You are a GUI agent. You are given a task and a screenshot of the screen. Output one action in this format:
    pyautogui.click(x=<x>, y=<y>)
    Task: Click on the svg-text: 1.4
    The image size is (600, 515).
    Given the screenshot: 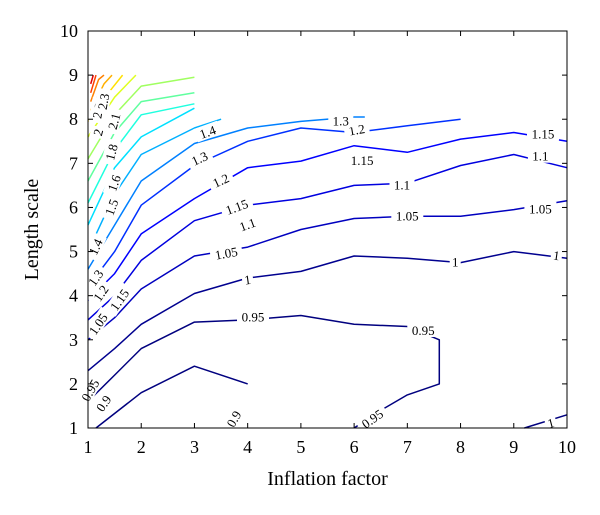 What is the action you would take?
    pyautogui.click(x=207, y=132)
    